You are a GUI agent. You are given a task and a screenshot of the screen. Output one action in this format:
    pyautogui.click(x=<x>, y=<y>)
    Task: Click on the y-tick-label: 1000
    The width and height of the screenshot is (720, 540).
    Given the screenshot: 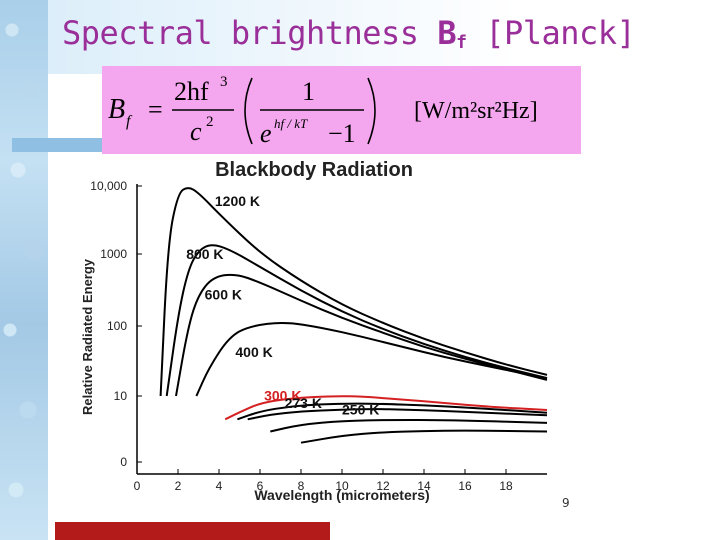 What is the action you would take?
    pyautogui.click(x=113, y=254)
    